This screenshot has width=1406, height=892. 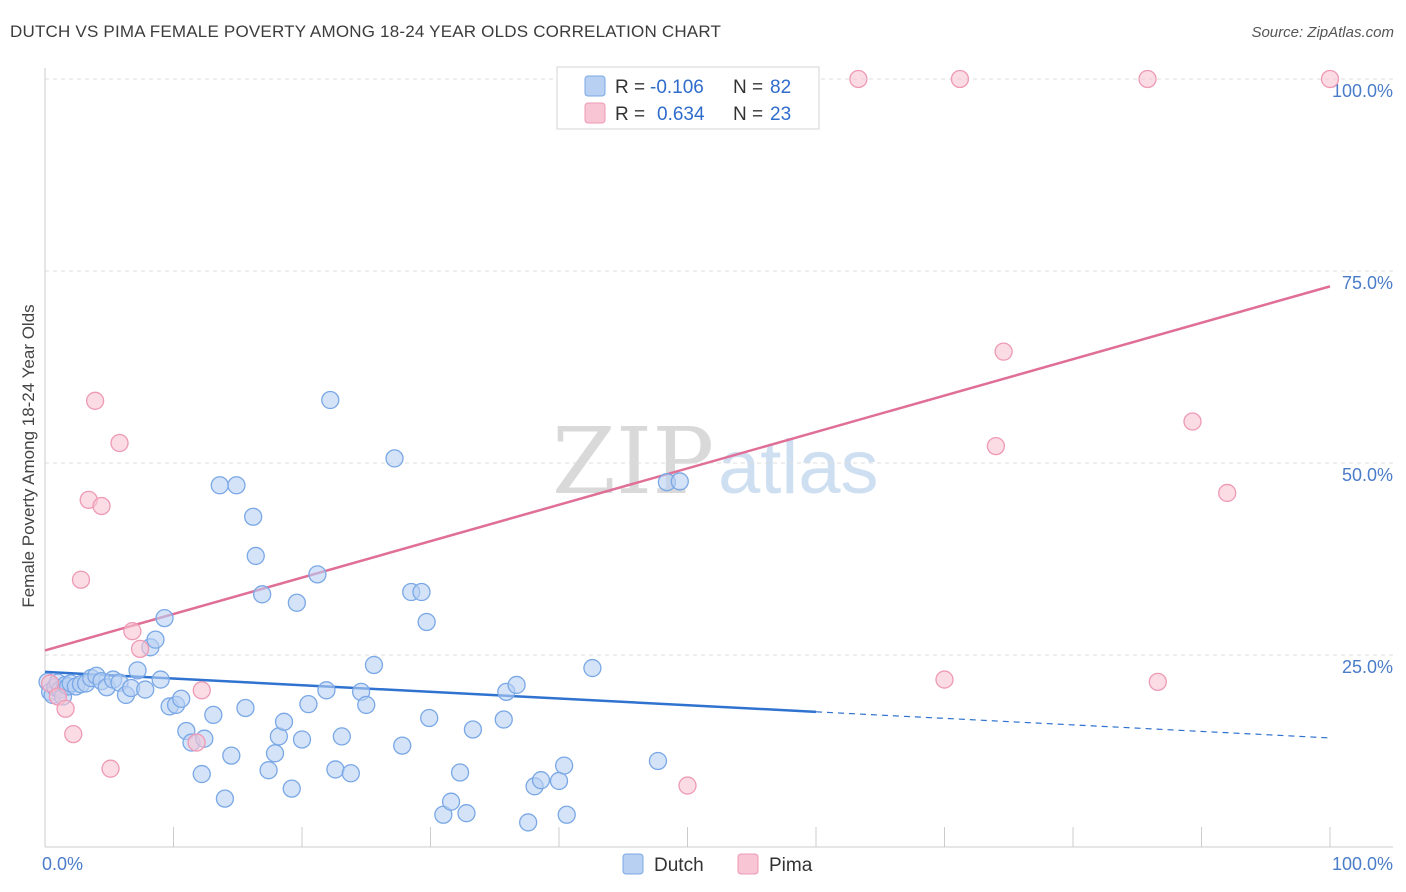 What do you see at coordinates (633, 461) in the screenshot?
I see `watermark-zip: ZIP` at bounding box center [633, 461].